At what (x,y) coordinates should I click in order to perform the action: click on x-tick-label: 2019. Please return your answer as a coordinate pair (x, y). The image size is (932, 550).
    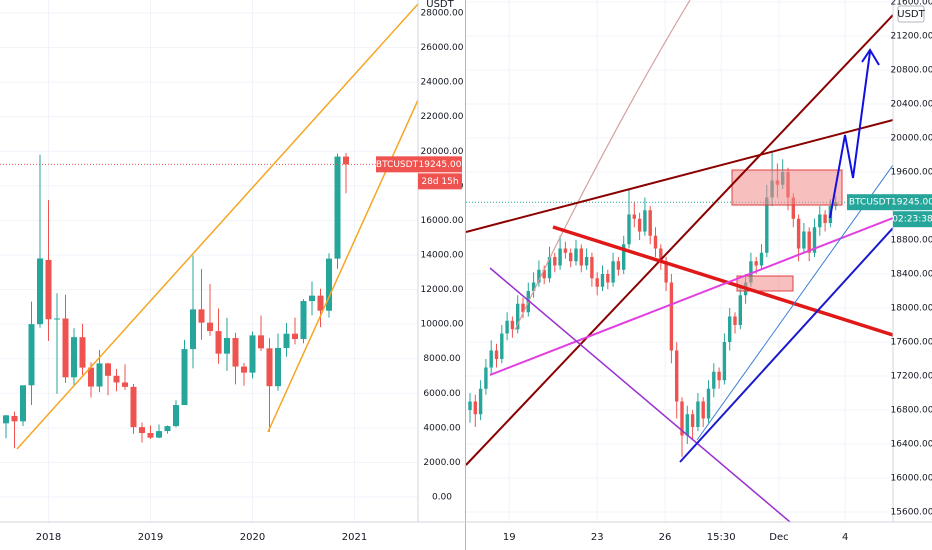
    Looking at the image, I should click on (150, 537).